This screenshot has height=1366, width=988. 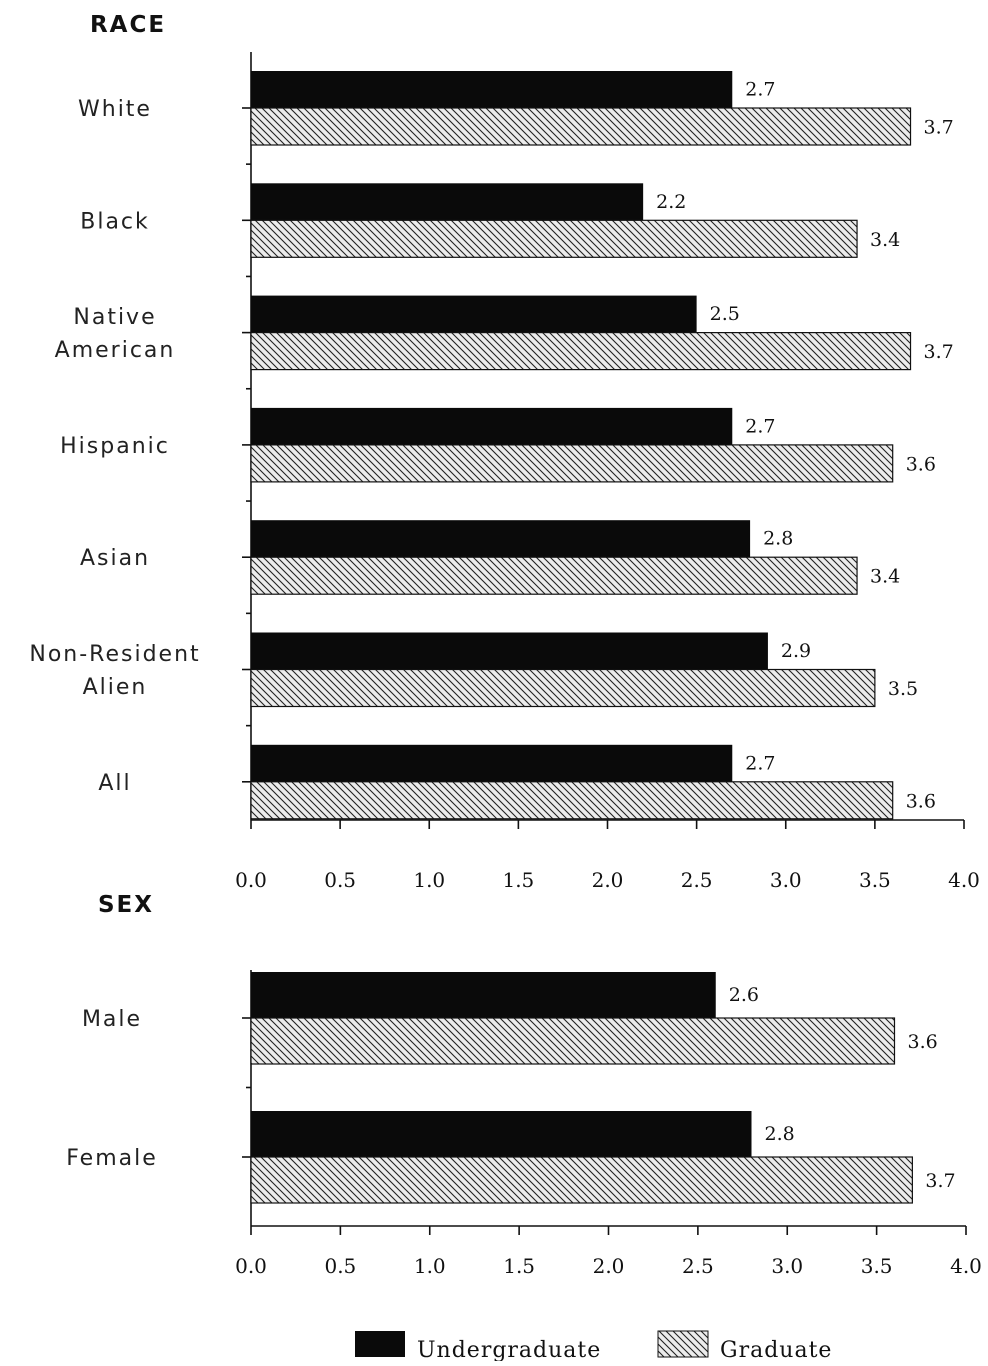 I want to click on category-label-asian: Asian, so click(x=115, y=558).